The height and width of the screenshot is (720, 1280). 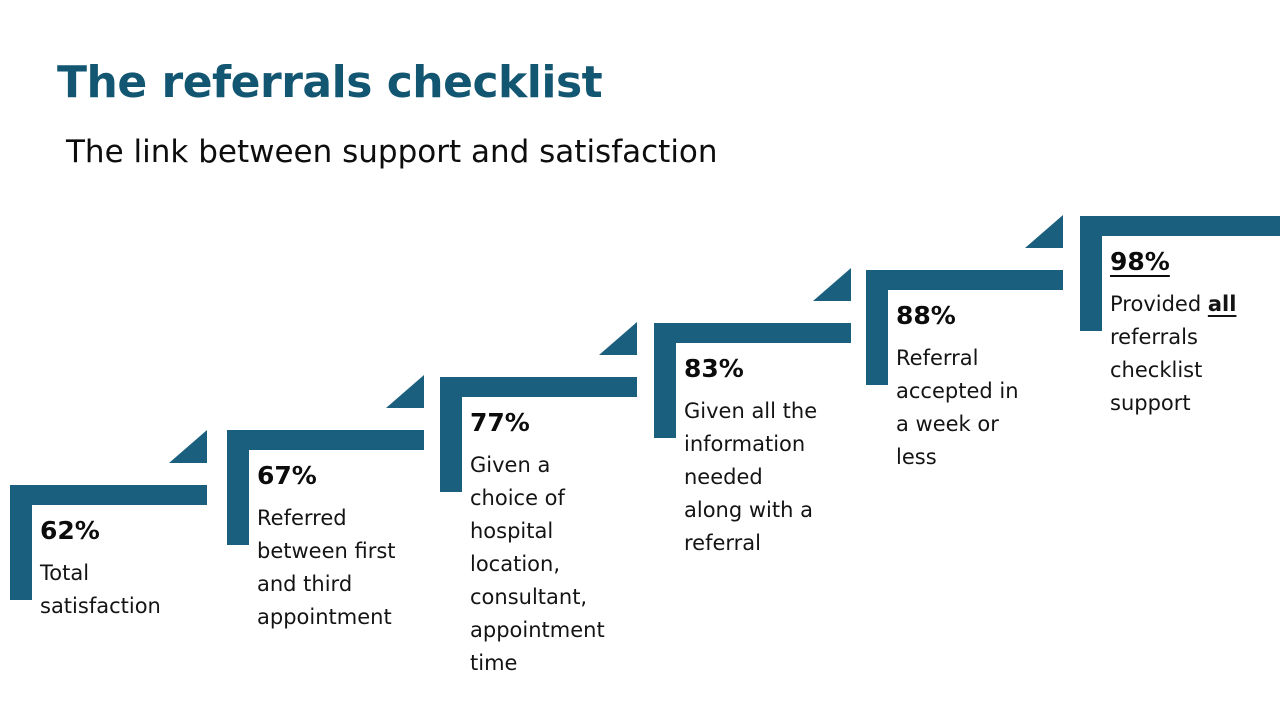 I want to click on step-description: Provided all referrals checklist support, so click(x=1195, y=354).